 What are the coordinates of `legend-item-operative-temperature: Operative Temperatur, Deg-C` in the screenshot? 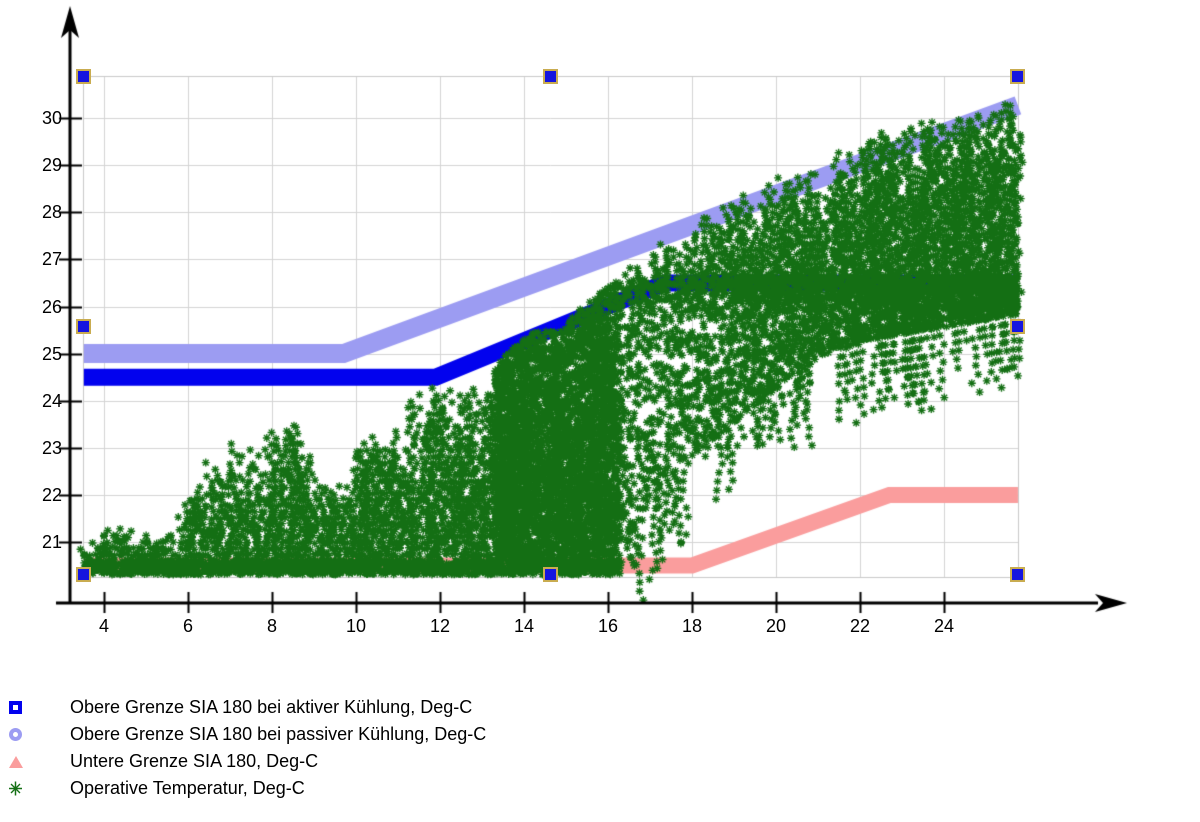 It's located at (350, 788).